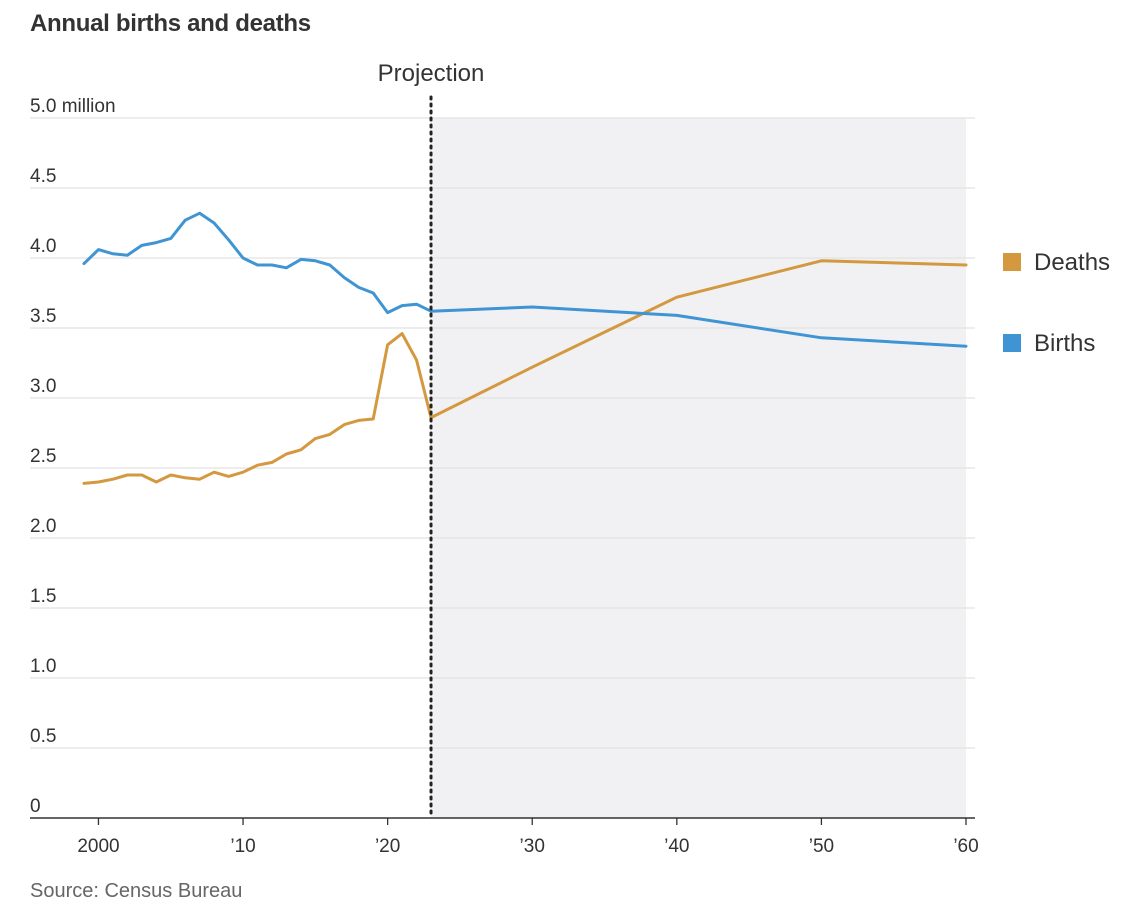  Describe the element at coordinates (387, 846) in the screenshot. I see `x-tick-label-2020: ’20` at that location.